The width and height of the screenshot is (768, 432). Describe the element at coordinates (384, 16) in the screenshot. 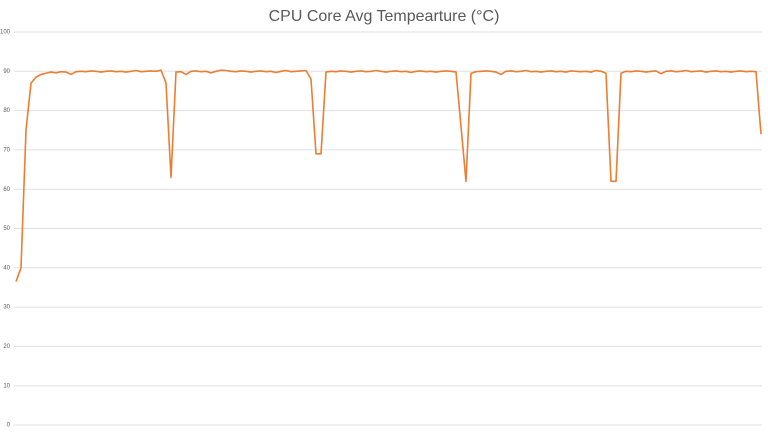

I see `chart-title: CPU Core Avg Tempearture (°C)` at that location.